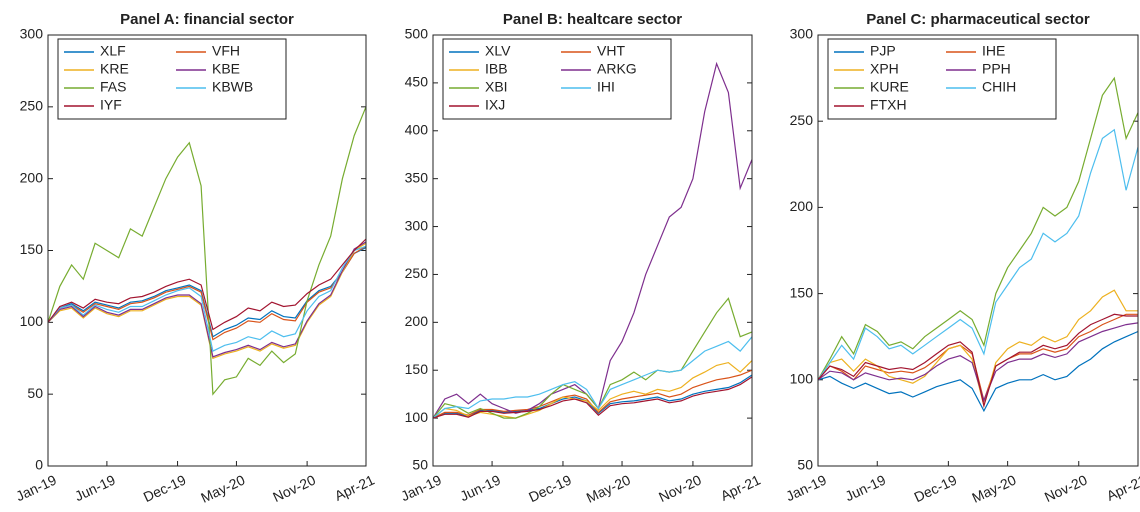 This screenshot has width=1140, height=512. I want to click on legend-label: KURE, so click(889, 87).